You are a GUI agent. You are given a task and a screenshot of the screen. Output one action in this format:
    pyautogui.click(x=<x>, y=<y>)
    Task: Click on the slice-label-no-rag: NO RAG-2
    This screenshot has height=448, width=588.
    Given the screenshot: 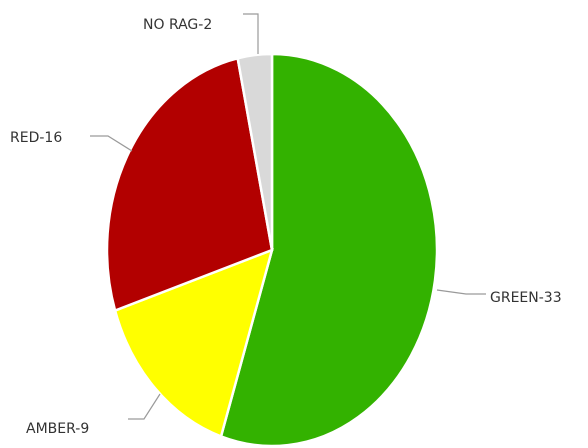 What is the action you would take?
    pyautogui.click(x=177, y=25)
    